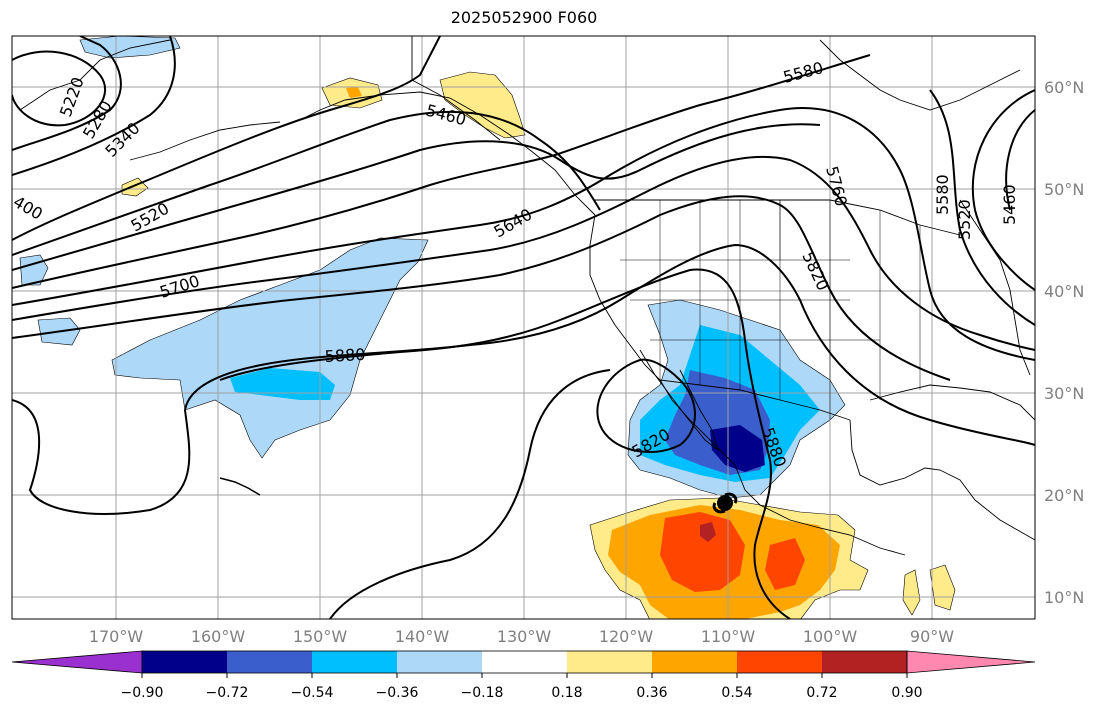 The height and width of the screenshot is (712, 1105). What do you see at coordinates (566, 693) in the screenshot?
I see `colorbar-tick-label: 0.18` at bounding box center [566, 693].